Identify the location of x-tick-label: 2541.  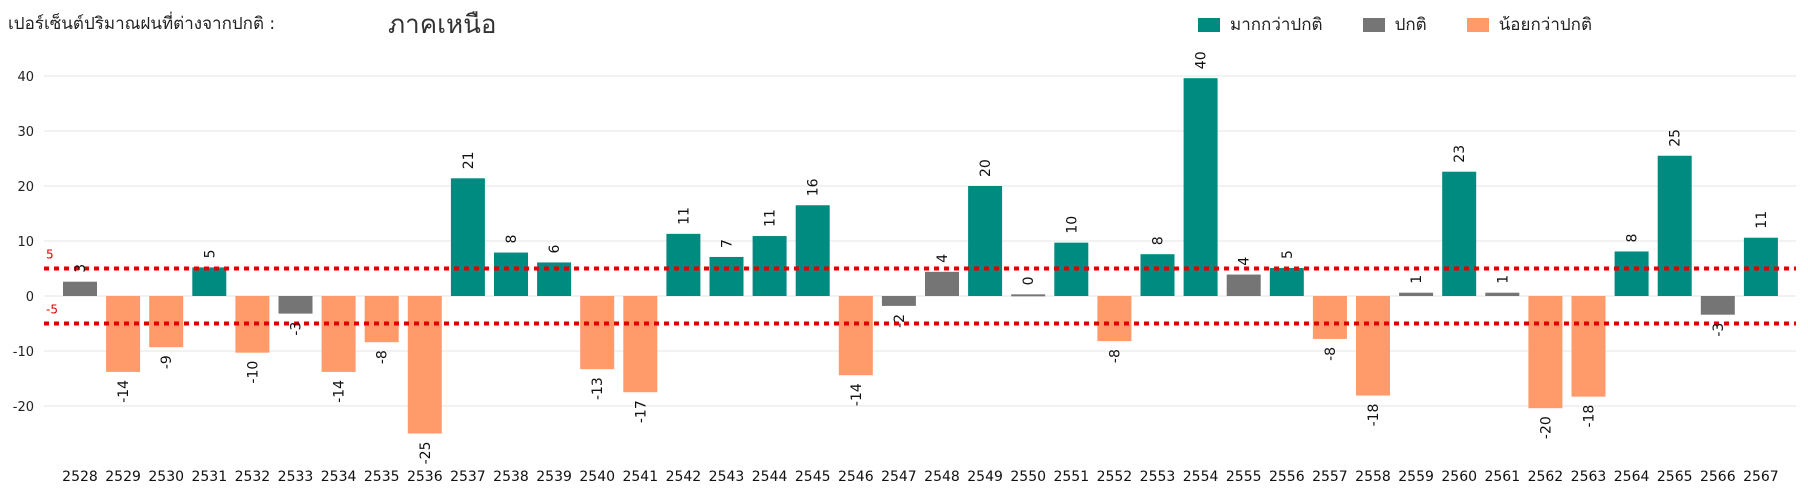
(640, 477).